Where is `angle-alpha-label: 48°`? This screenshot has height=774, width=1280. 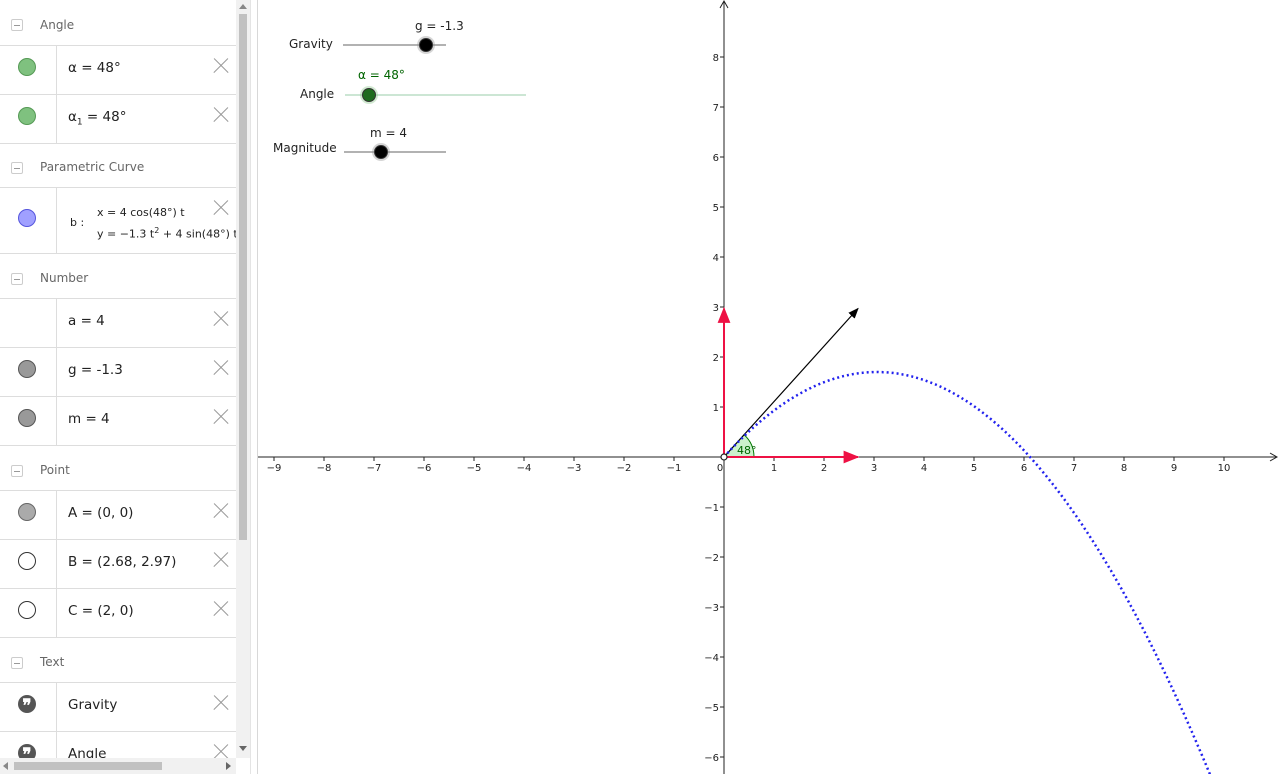 angle-alpha-label: 48° is located at coordinates (747, 450).